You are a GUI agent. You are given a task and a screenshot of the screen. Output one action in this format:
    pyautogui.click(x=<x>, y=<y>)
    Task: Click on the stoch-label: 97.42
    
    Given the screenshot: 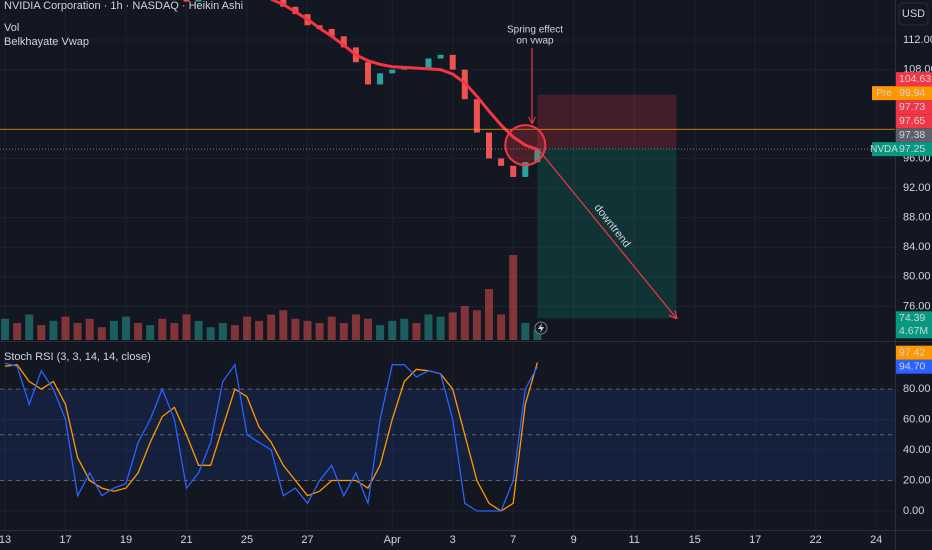 What is the action you would take?
    pyautogui.click(x=912, y=352)
    